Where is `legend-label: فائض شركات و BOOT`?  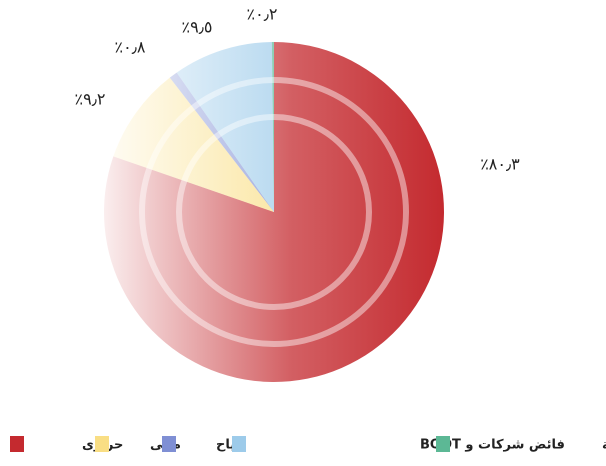
legend-label: فائض شركات و BOOT is located at coordinates (492, 445).